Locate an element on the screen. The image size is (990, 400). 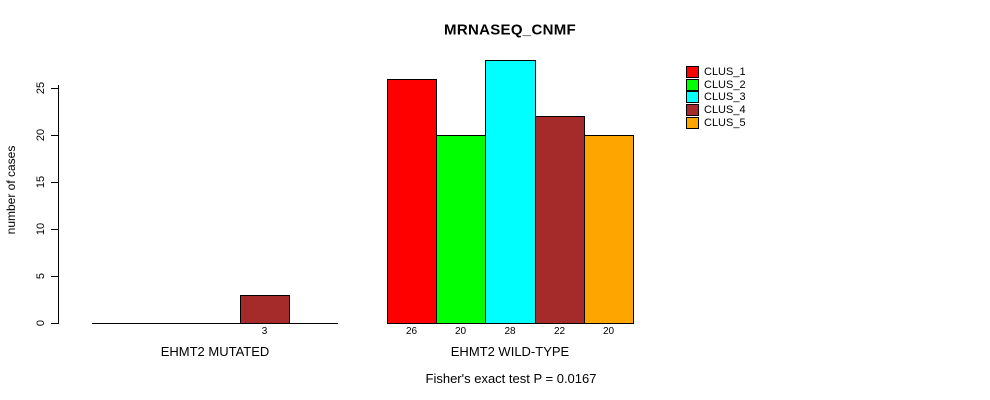
legend-label: CLUS_5 is located at coordinates (725, 123).